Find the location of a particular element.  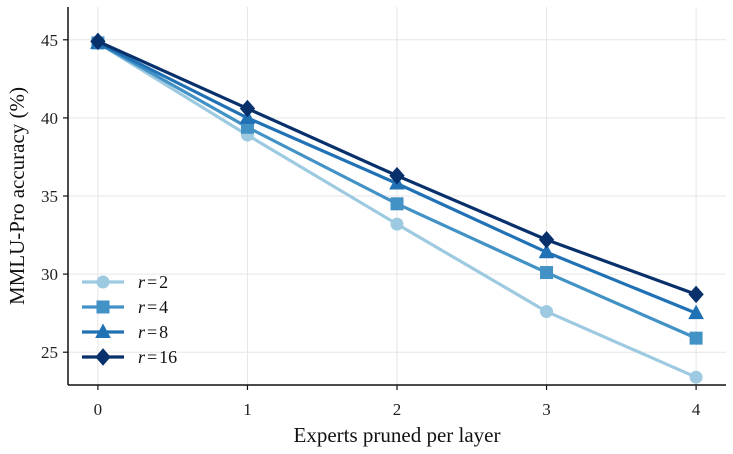

y-tick-label: 25 is located at coordinates (49, 352).